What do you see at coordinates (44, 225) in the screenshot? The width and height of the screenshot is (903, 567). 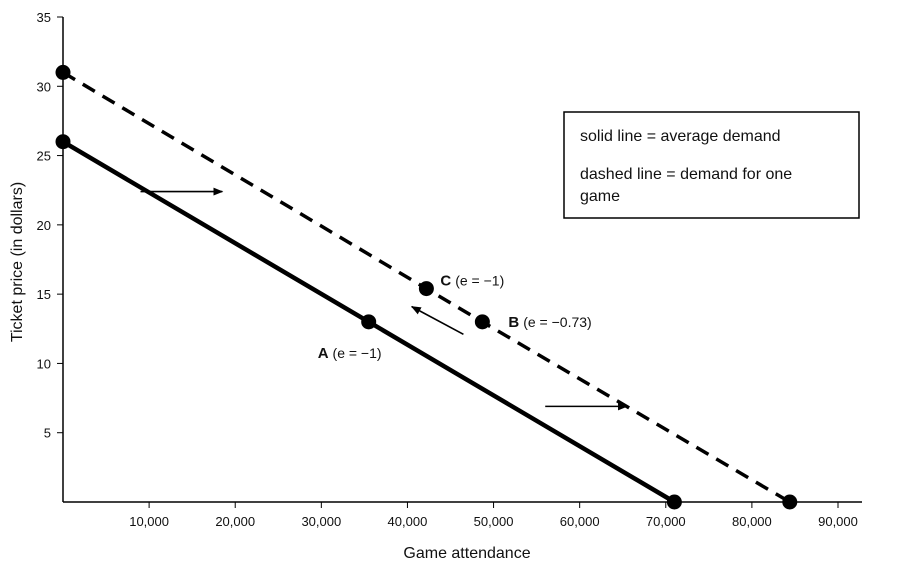 I see `y-tick-label: 20` at bounding box center [44, 225].